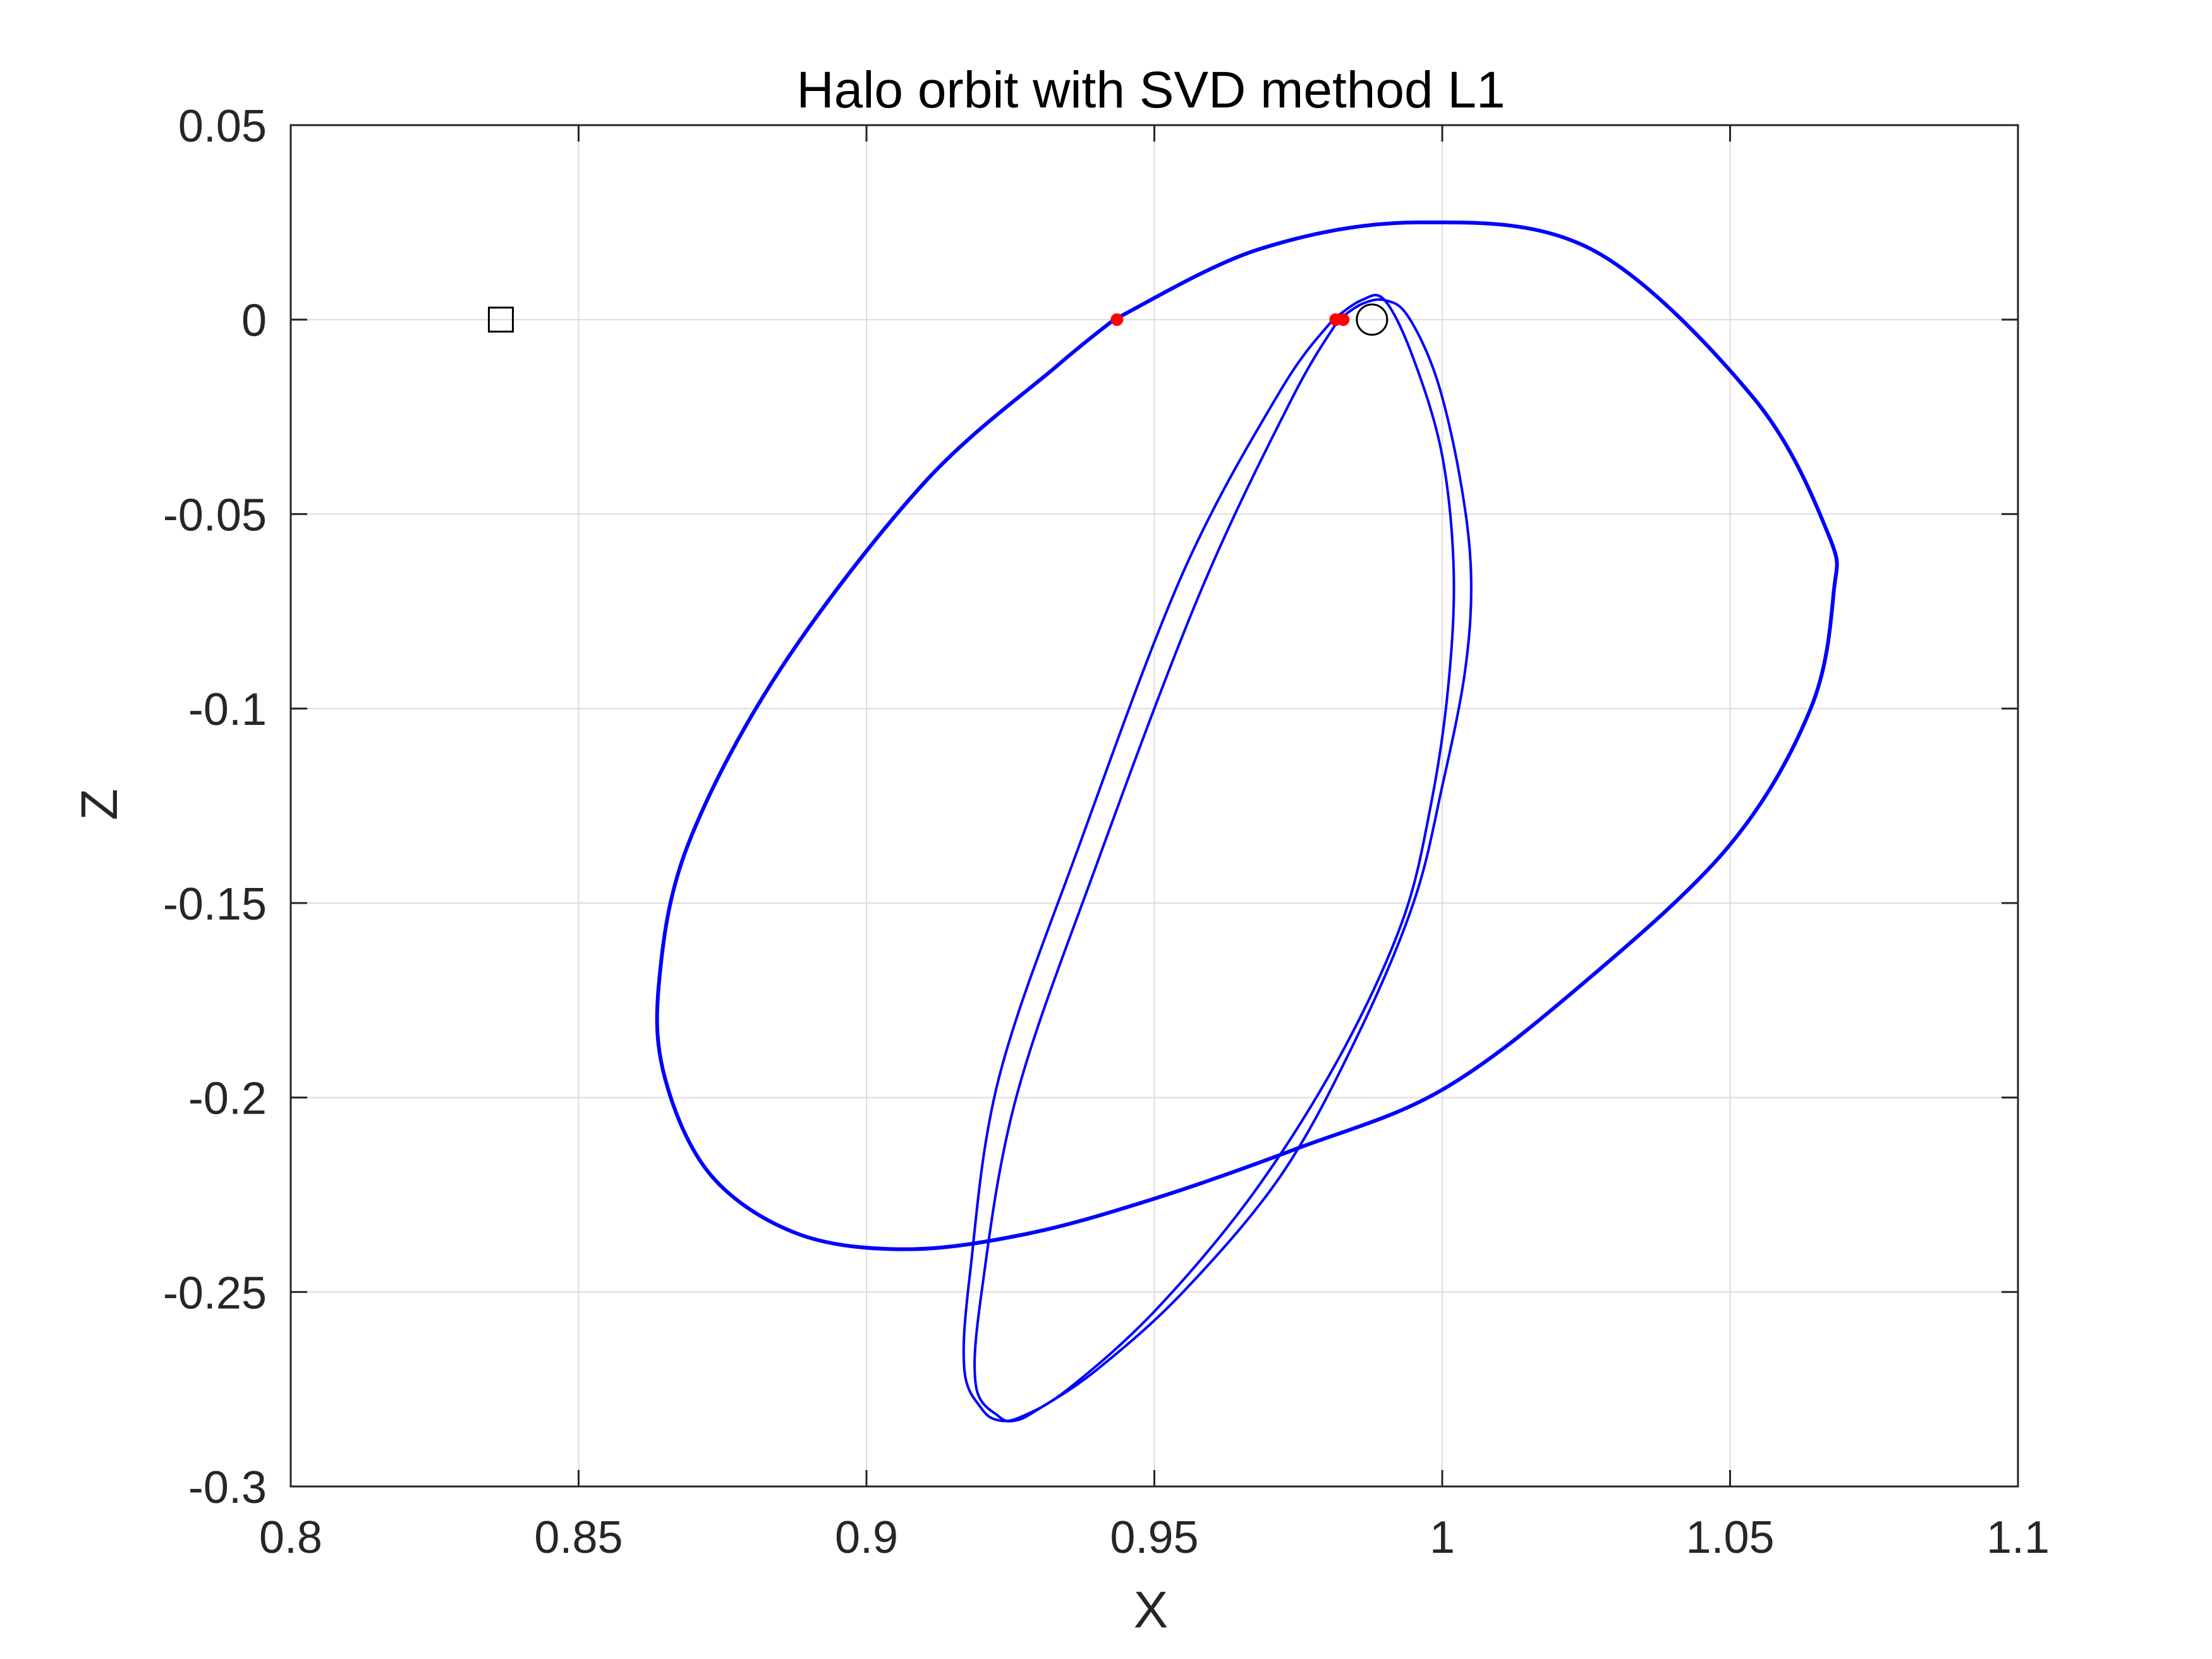  Describe the element at coordinates (578, 1537) in the screenshot. I see `x-tick-label: 0.85` at that location.